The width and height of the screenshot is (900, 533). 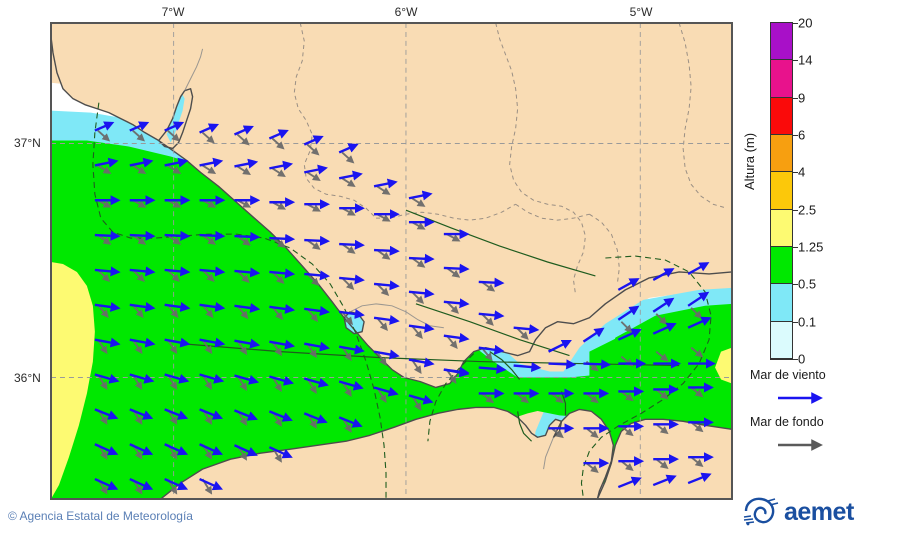 What do you see at coordinates (788, 375) in the screenshot?
I see `wind-sea-legend-label: Mar de viento` at bounding box center [788, 375].